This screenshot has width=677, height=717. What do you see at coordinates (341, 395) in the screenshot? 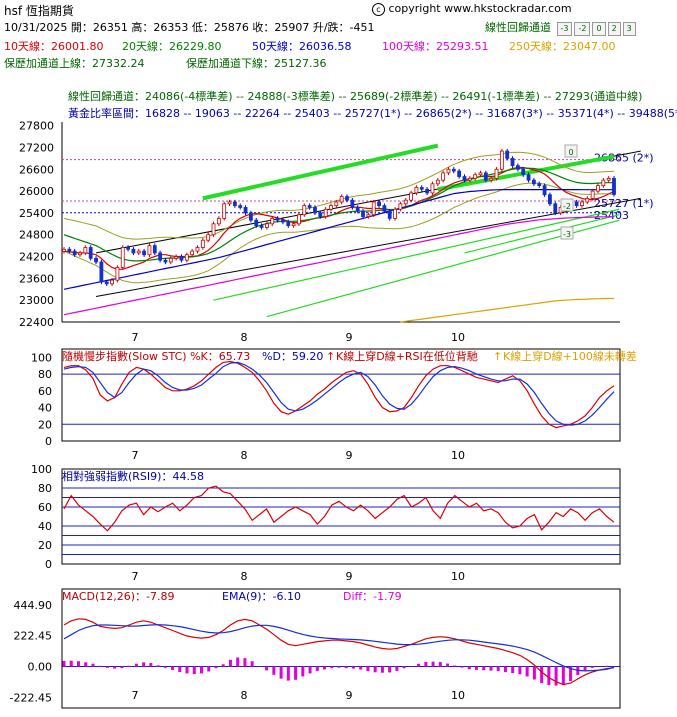
I see `svg-stc-frame` at bounding box center [341, 395].